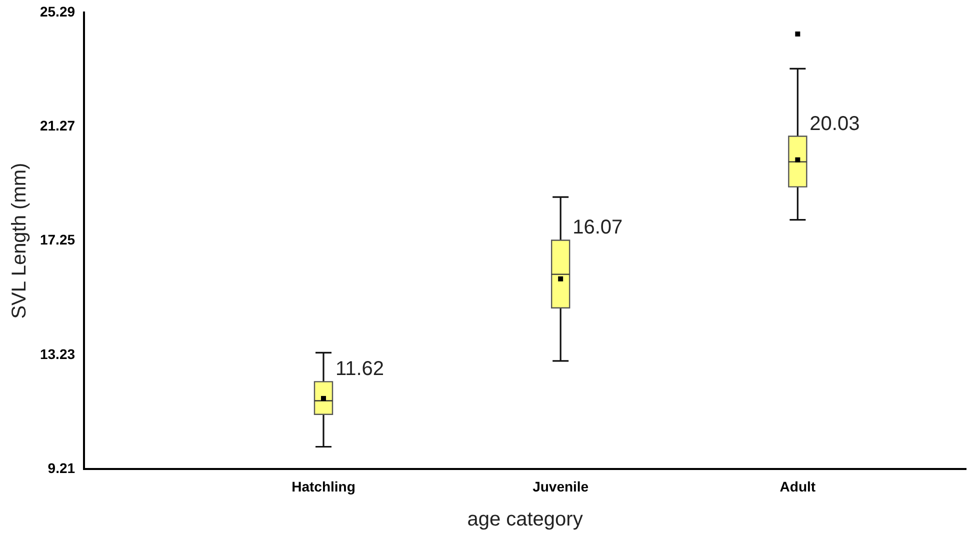  What do you see at coordinates (58, 354) in the screenshot?
I see `y-tick-label: 13.23` at bounding box center [58, 354].